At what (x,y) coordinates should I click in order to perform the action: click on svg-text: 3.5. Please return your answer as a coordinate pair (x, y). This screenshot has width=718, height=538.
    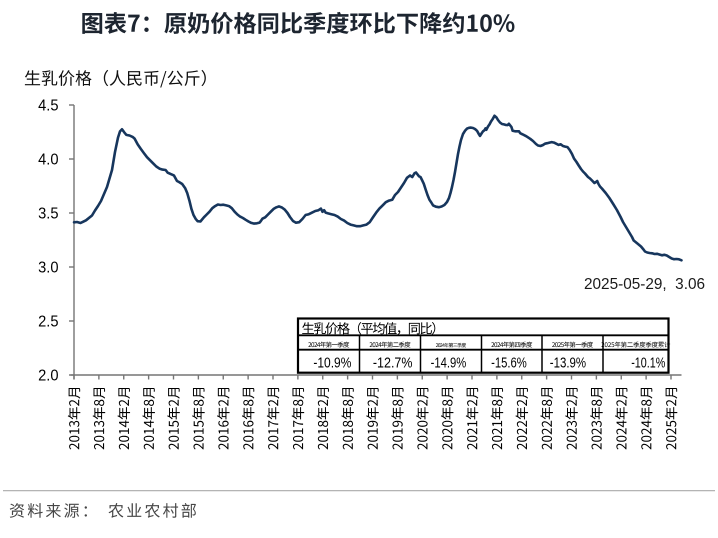
    Looking at the image, I should click on (48, 214).